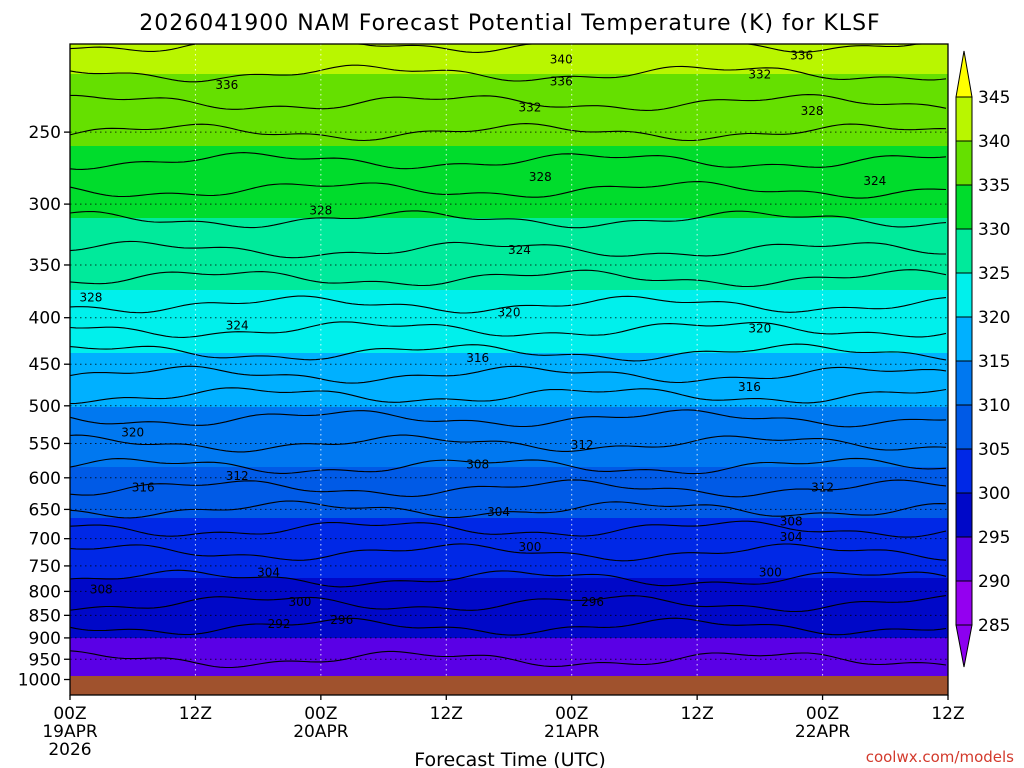  Describe the element at coordinates (994, 274) in the screenshot. I see `colorbar-label: 325` at that location.